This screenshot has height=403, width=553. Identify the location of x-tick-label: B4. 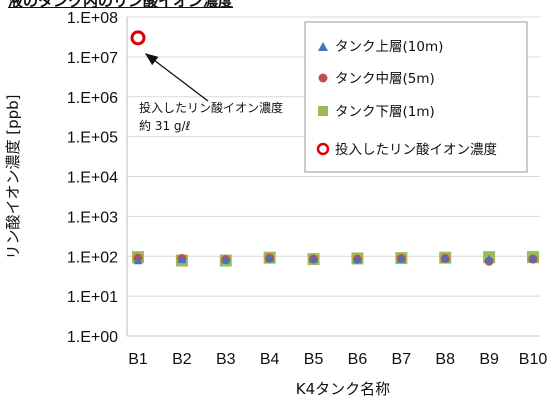
(270, 359).